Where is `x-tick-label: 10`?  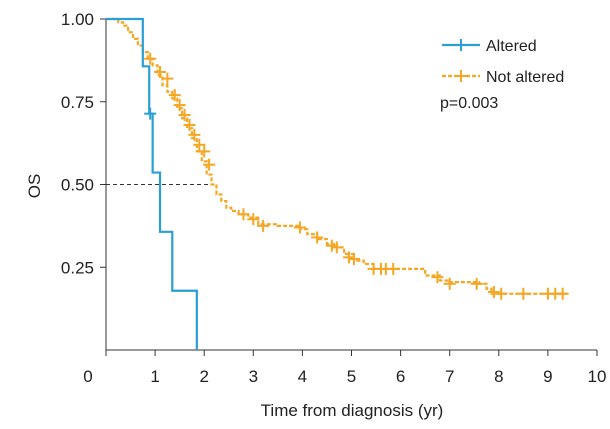 x-tick-label: 10 is located at coordinates (597, 376).